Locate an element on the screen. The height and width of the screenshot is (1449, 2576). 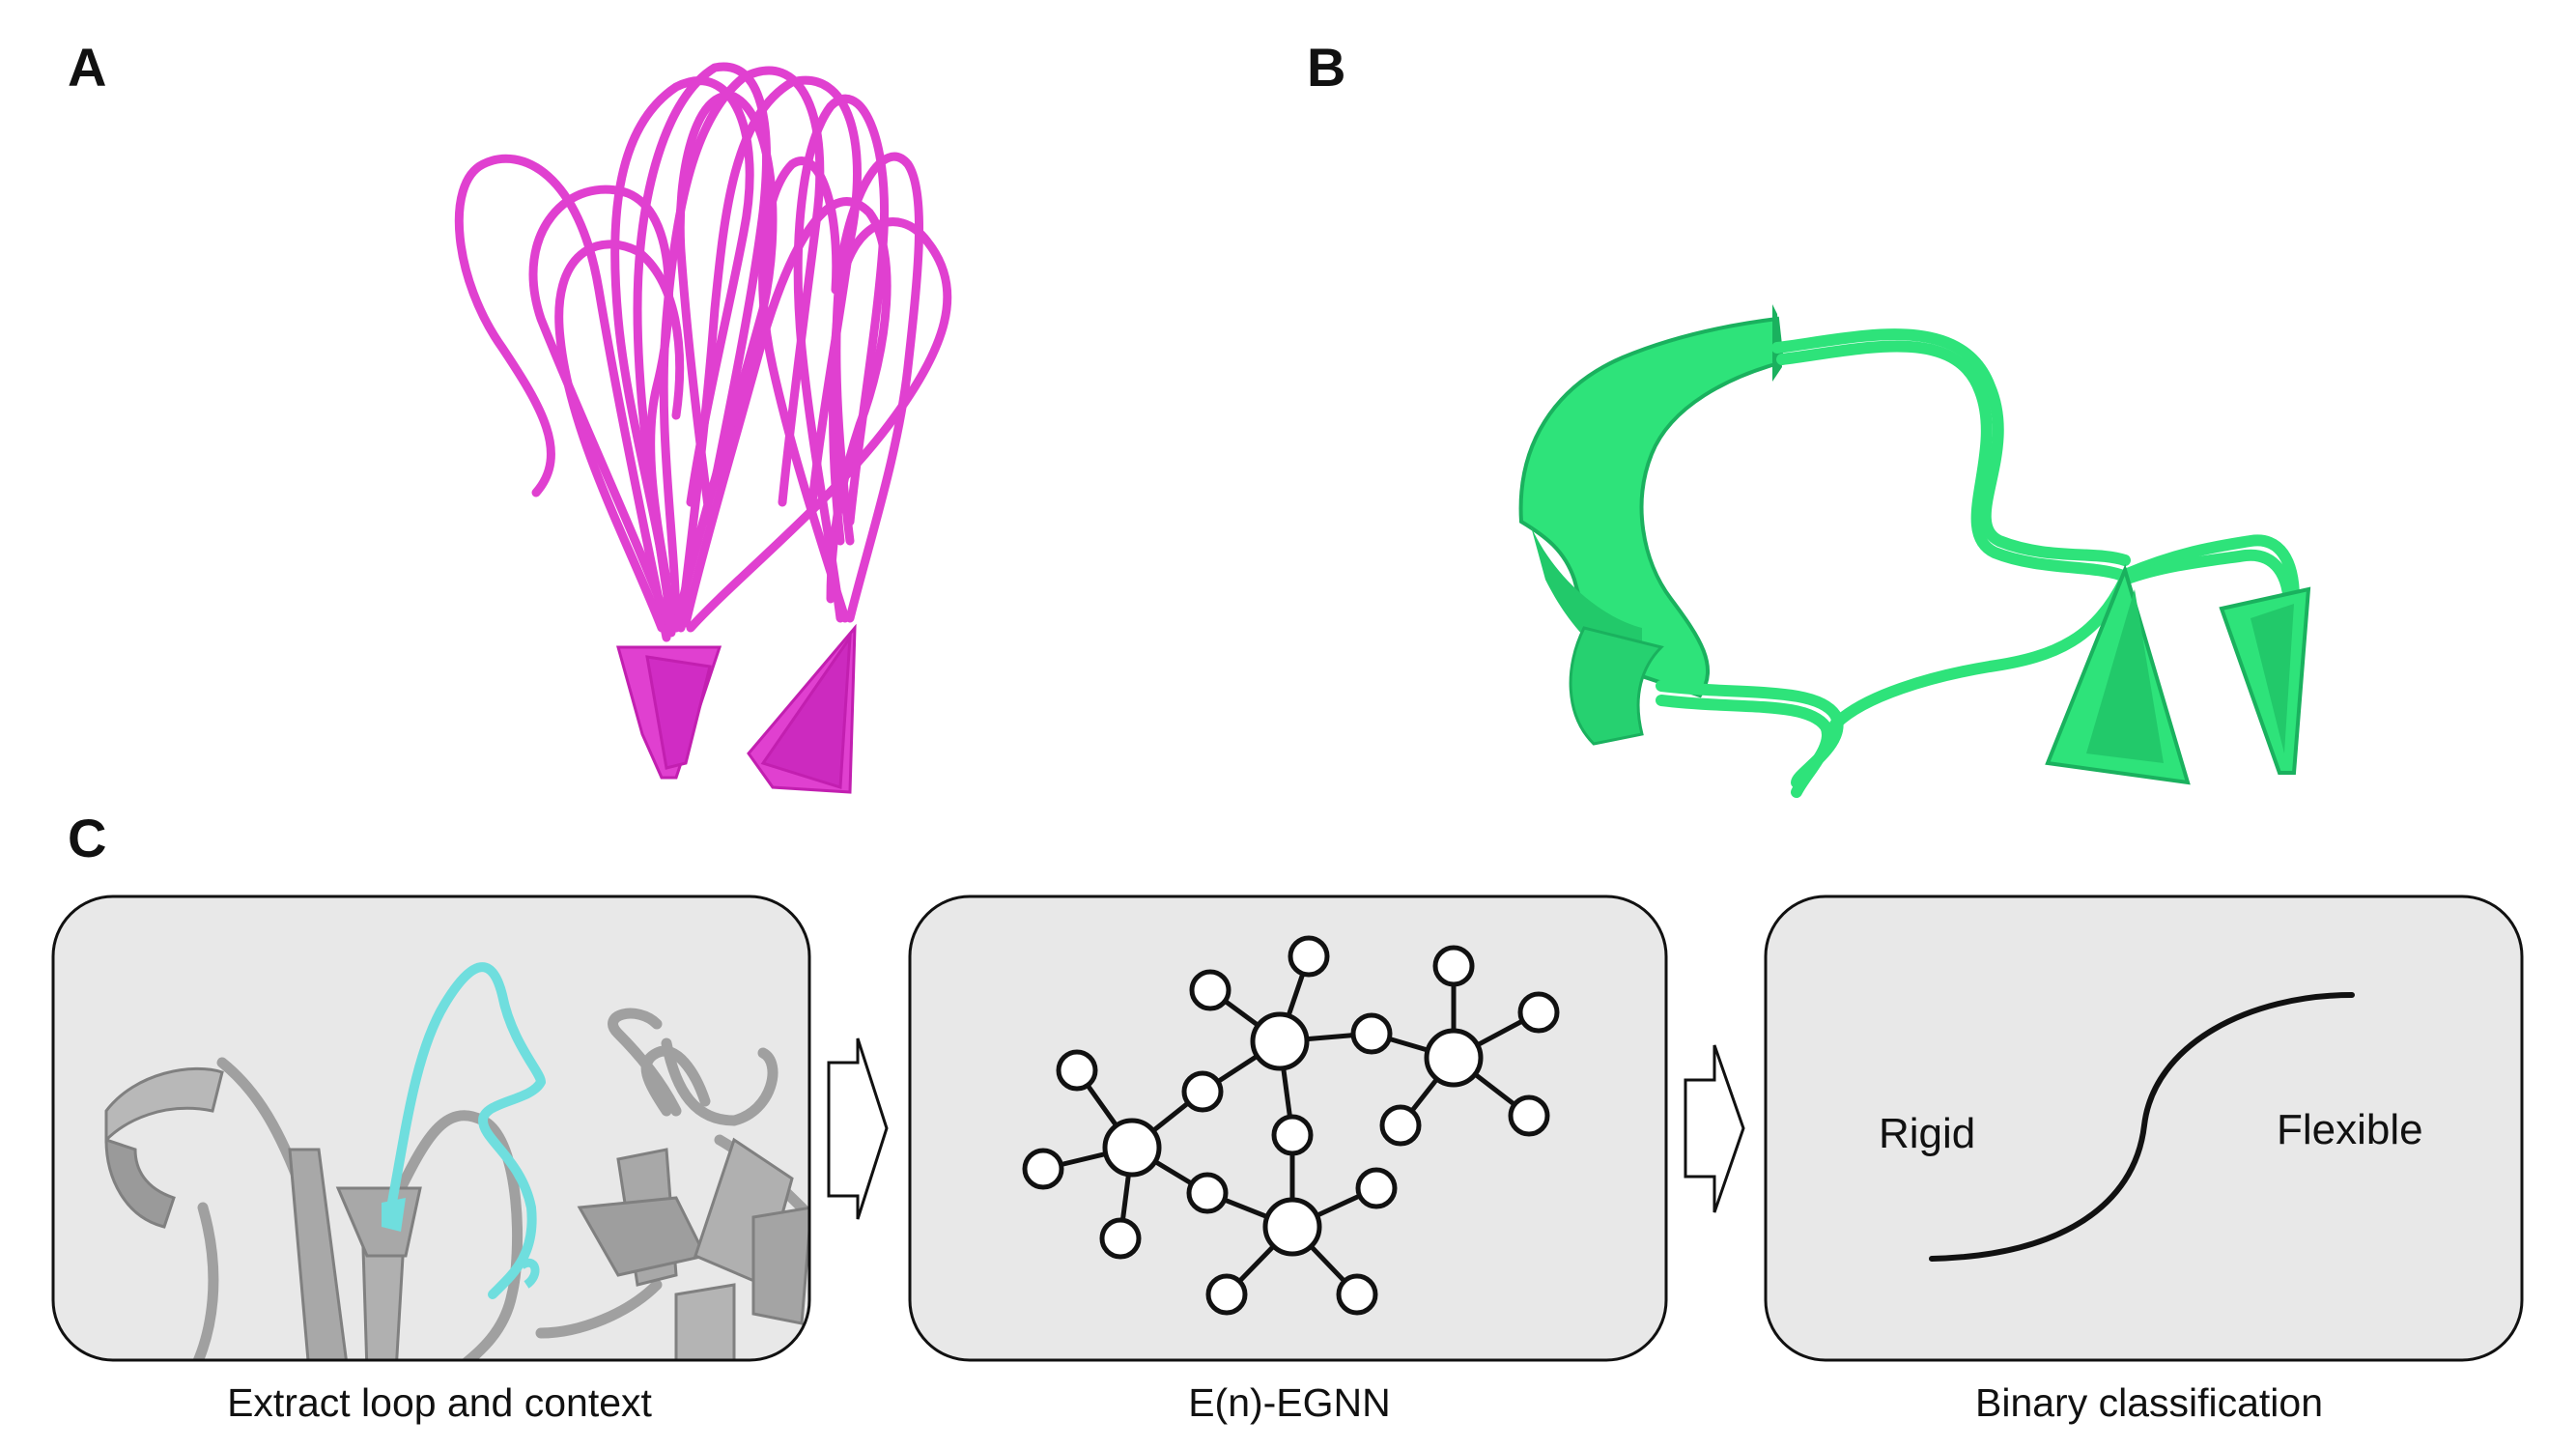
caption-egnn: E(n)-EGNN is located at coordinates (1289, 1402).